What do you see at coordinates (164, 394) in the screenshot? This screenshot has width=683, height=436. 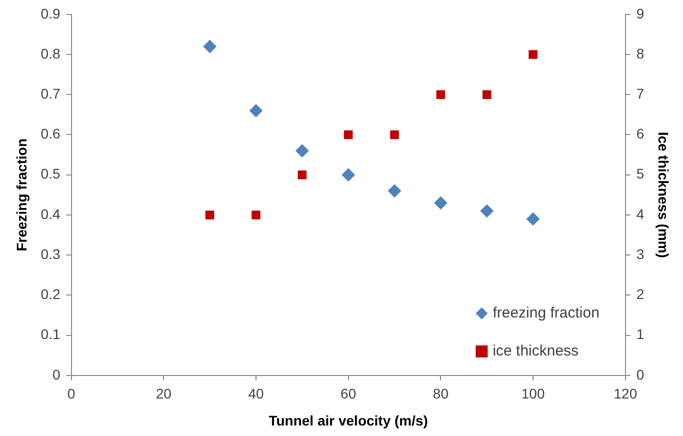 I see `x-tick-label: 20` at bounding box center [164, 394].